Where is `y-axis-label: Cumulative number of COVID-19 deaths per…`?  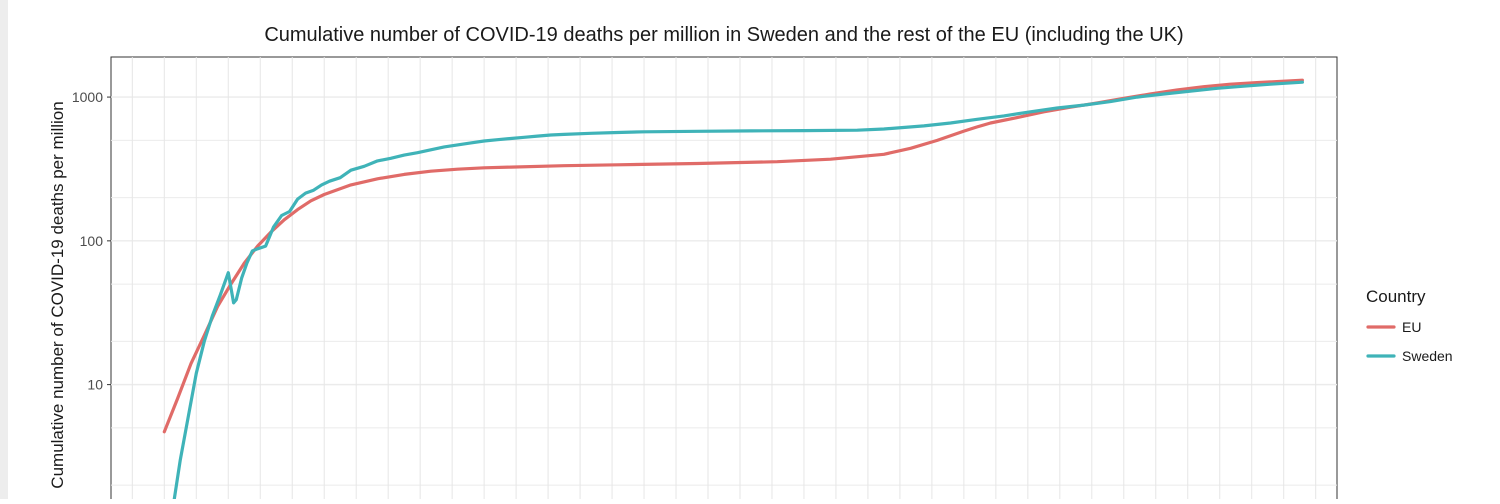
y-axis-label: Cumulative number of COVID-19 deaths per… is located at coordinates (57, 294).